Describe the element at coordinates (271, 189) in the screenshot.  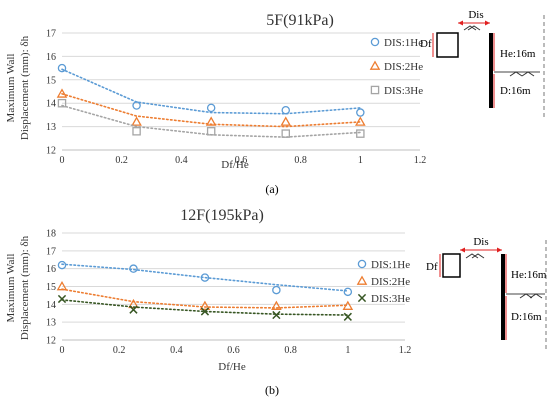
I see `caption-a: (a)` at that location.